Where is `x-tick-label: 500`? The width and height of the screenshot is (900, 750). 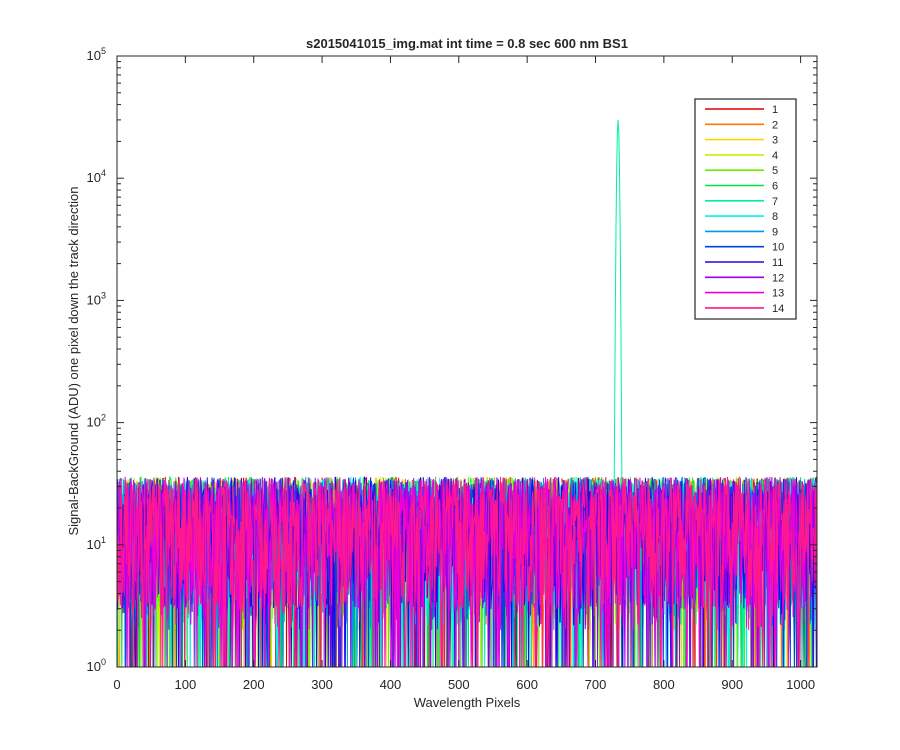 x-tick-label: 500 is located at coordinates (459, 684).